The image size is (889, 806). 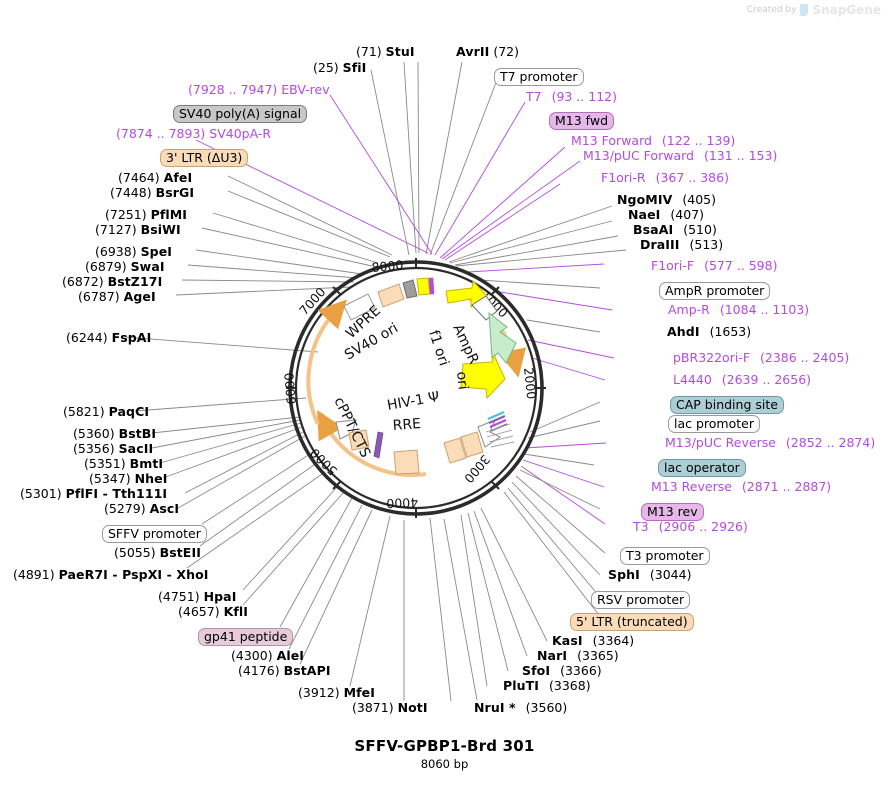 What do you see at coordinates (290, 388) in the screenshot?
I see `svg-text: 6000` at bounding box center [290, 388].